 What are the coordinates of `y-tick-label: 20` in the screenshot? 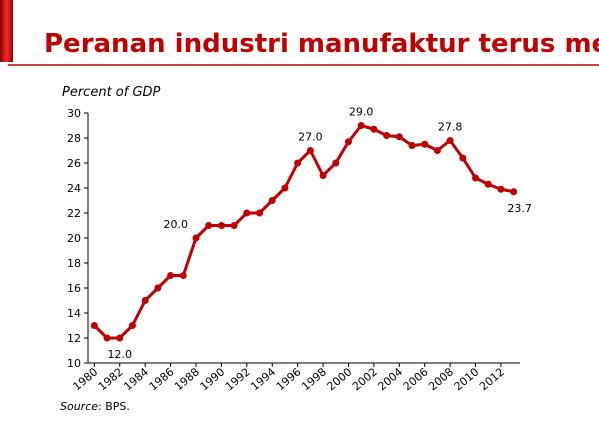 It's located at (74, 238).